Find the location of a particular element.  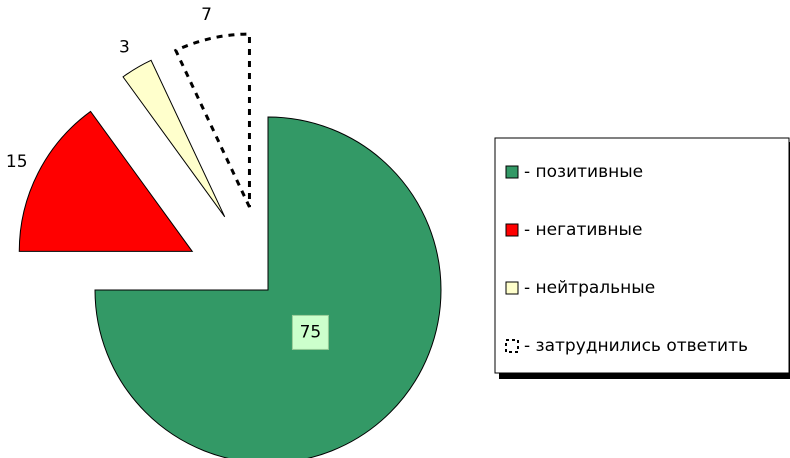

data-label: 7 is located at coordinates (206, 15).